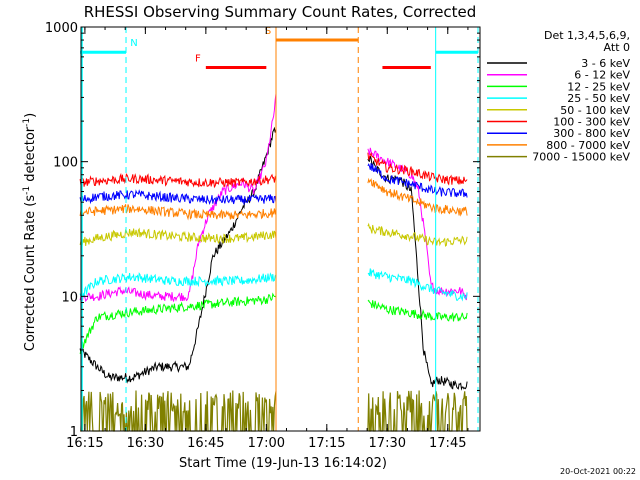 The image size is (640, 480). Describe the element at coordinates (74, 432) in the screenshot. I see `y-tick-label-1: 1` at that location.